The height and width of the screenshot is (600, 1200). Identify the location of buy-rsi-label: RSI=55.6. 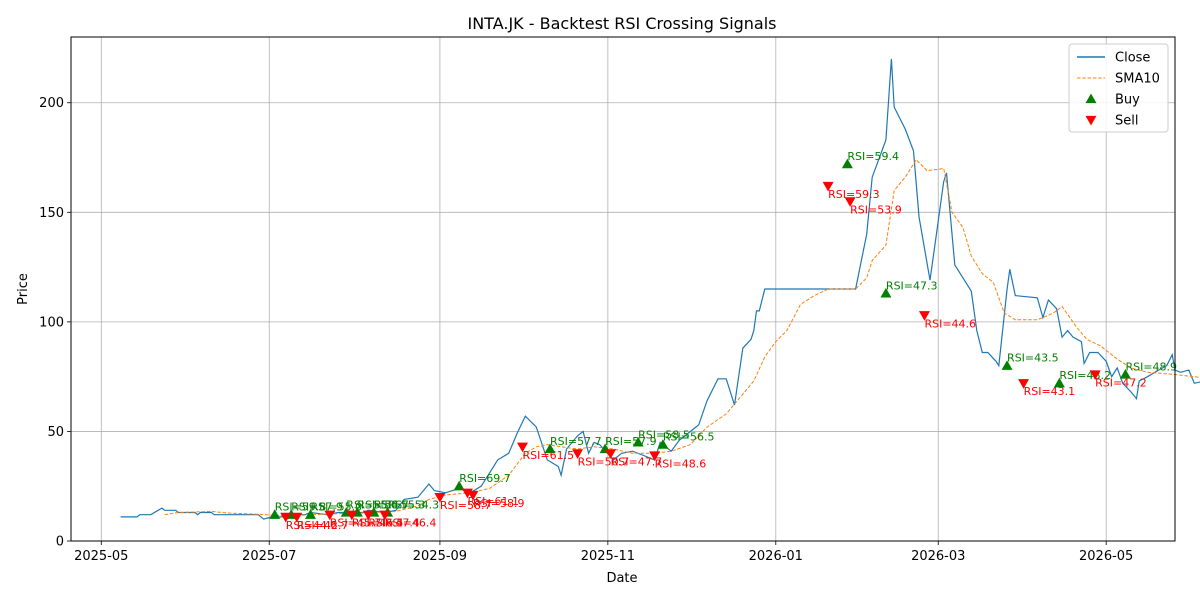
(372, 505).